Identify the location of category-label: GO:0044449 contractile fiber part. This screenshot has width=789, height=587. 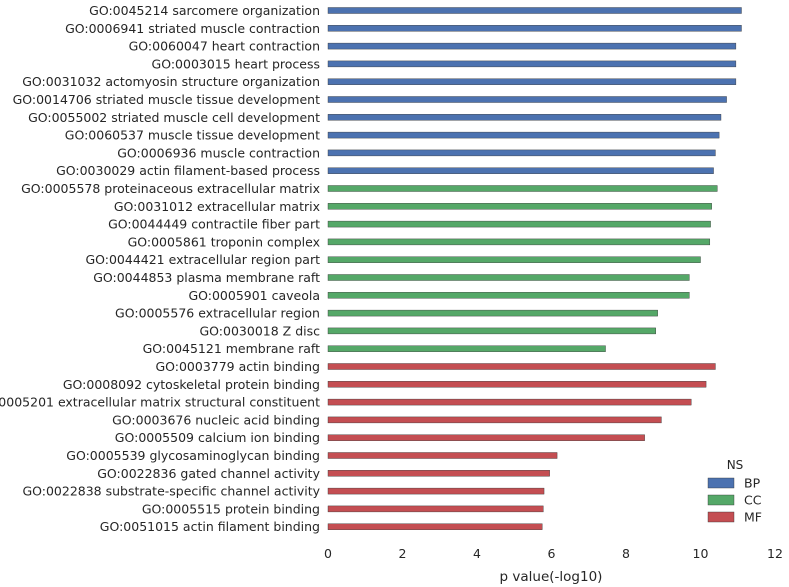
(214, 224).